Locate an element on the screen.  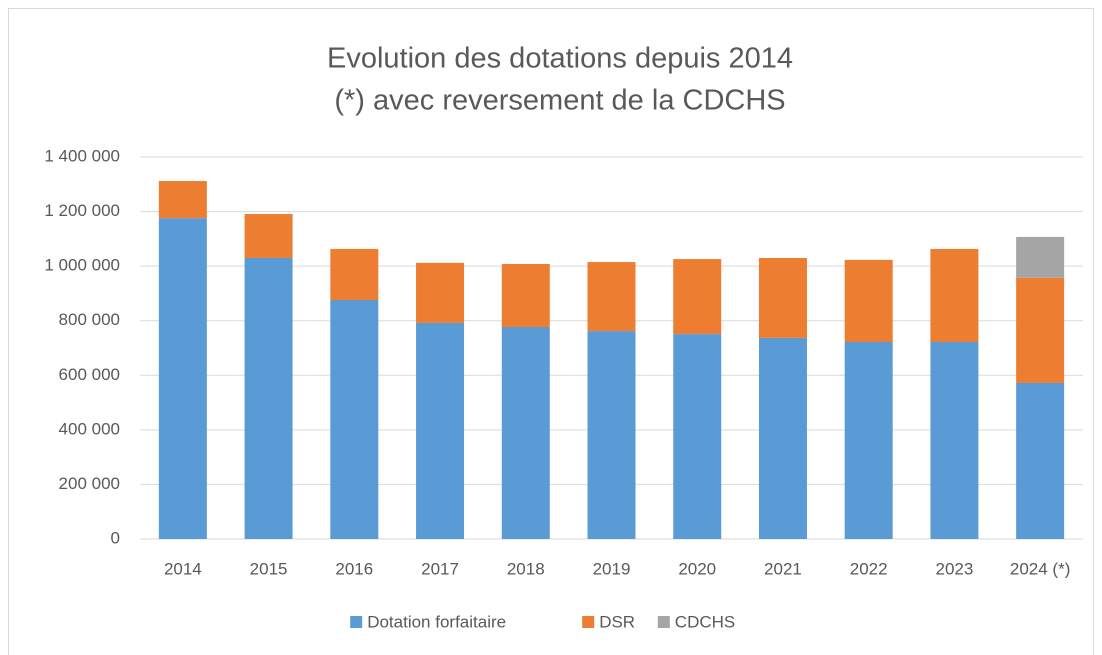
y-tick-label: 800 000 is located at coordinates (89, 319).